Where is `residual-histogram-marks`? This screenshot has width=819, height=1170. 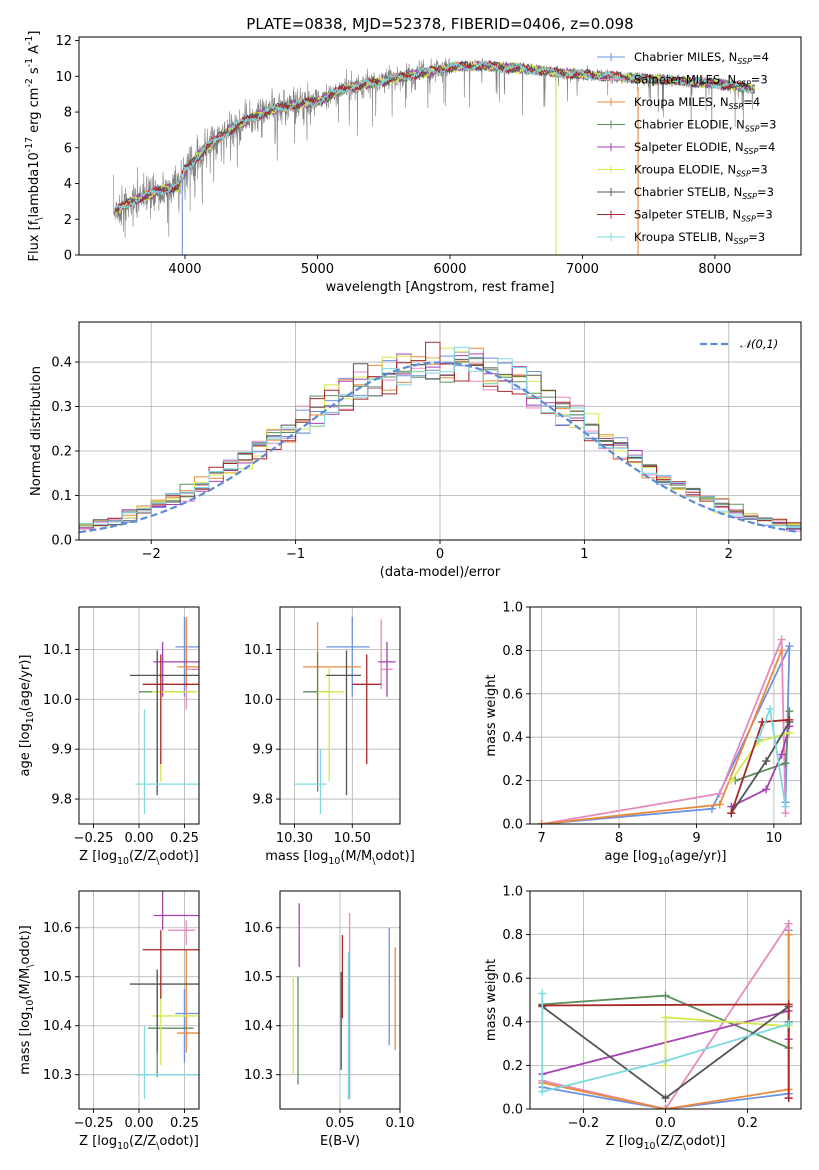
residual-histogram-marks is located at coordinates (440, 437).